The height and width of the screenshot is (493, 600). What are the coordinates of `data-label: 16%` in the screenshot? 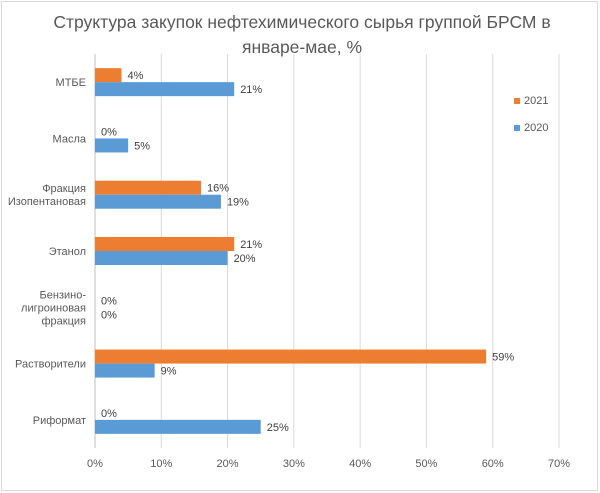 It's located at (218, 189).